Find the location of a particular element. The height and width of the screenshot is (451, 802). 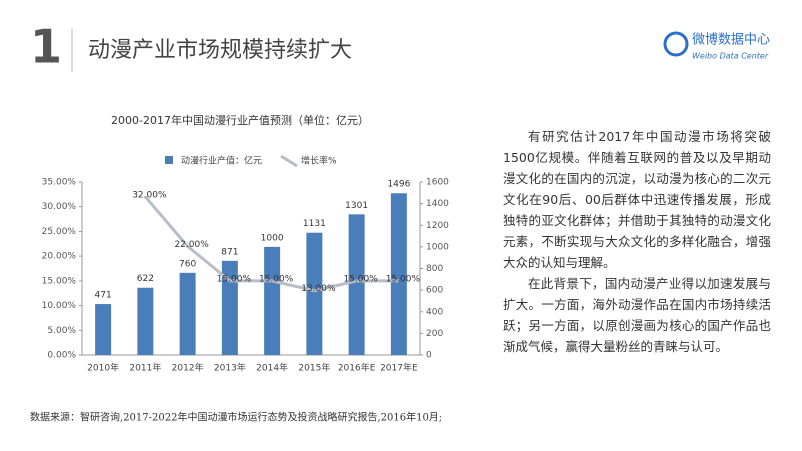

bar-value-label: 622 is located at coordinates (145, 279).